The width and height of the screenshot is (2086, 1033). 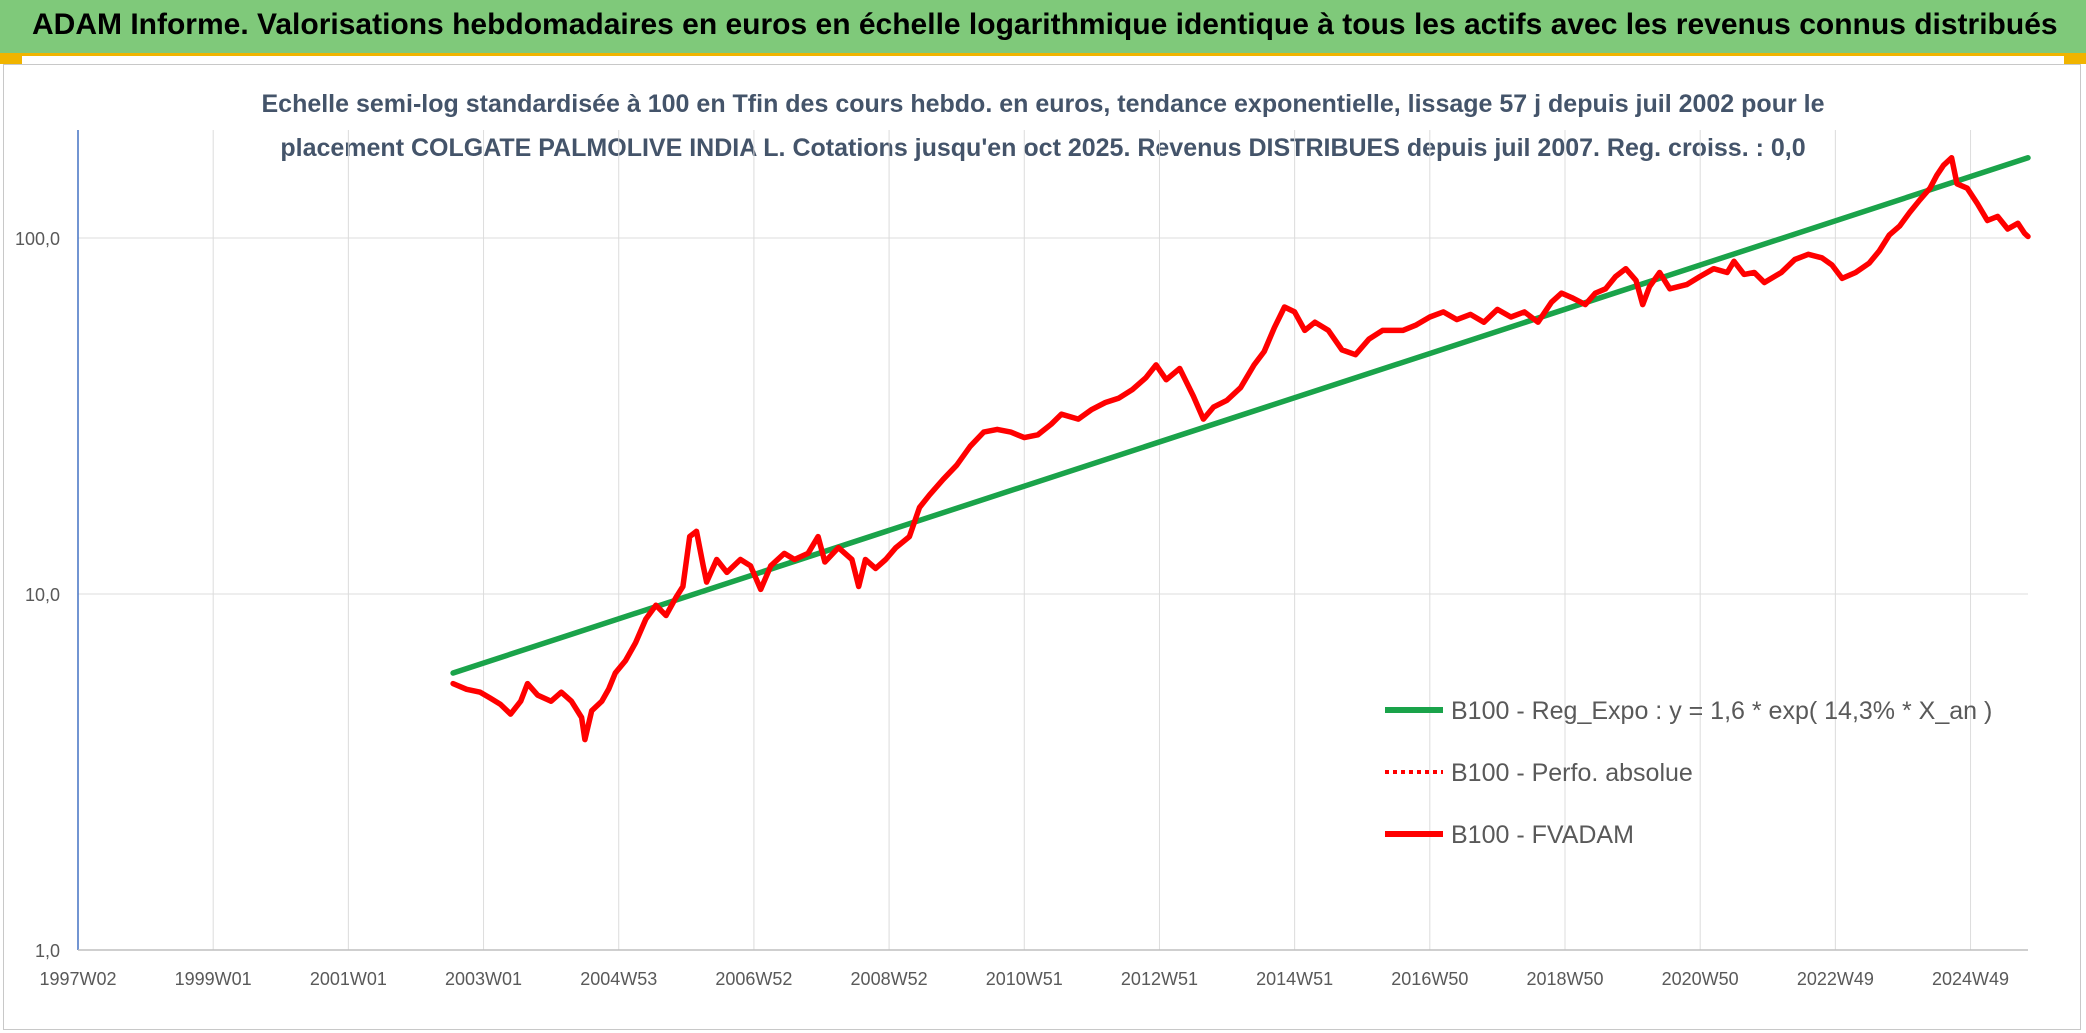 I want to click on x-tick-label: 2004W53, so click(x=618, y=979).